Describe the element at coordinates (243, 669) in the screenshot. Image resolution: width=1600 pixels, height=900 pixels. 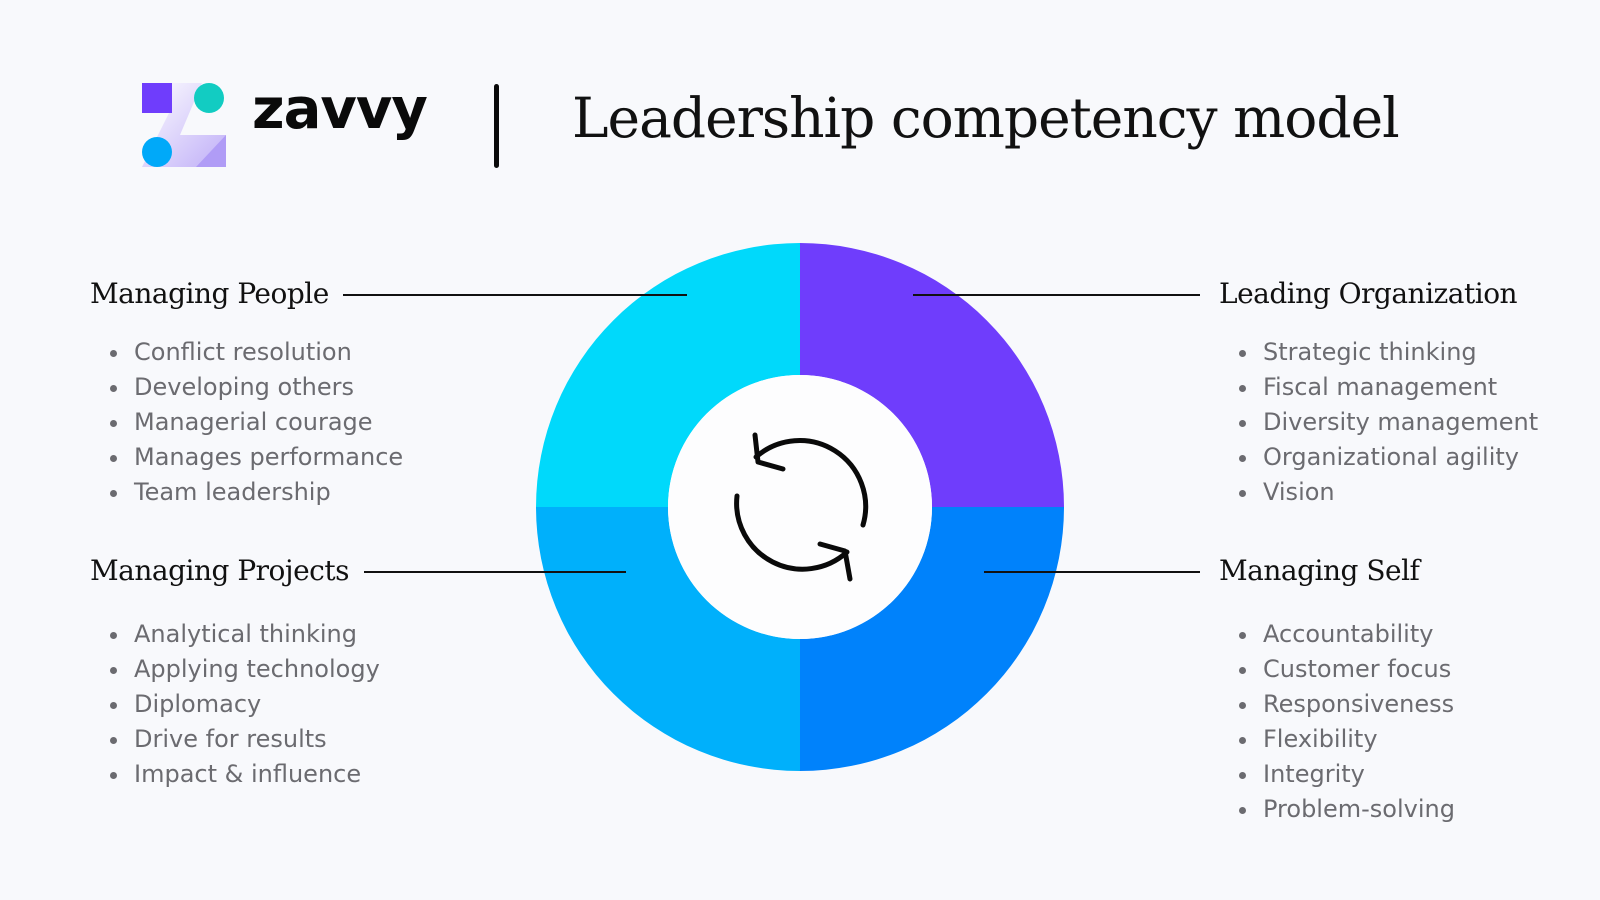
I see `list-item: Applying technology` at that location.